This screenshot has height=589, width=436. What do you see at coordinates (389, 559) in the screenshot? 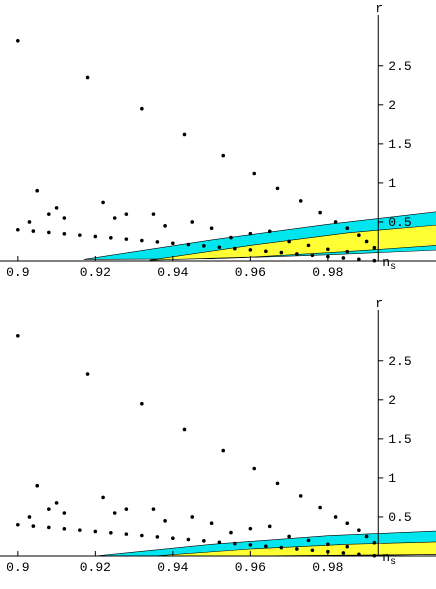
I see `x-axis-label: ns` at bounding box center [389, 559].